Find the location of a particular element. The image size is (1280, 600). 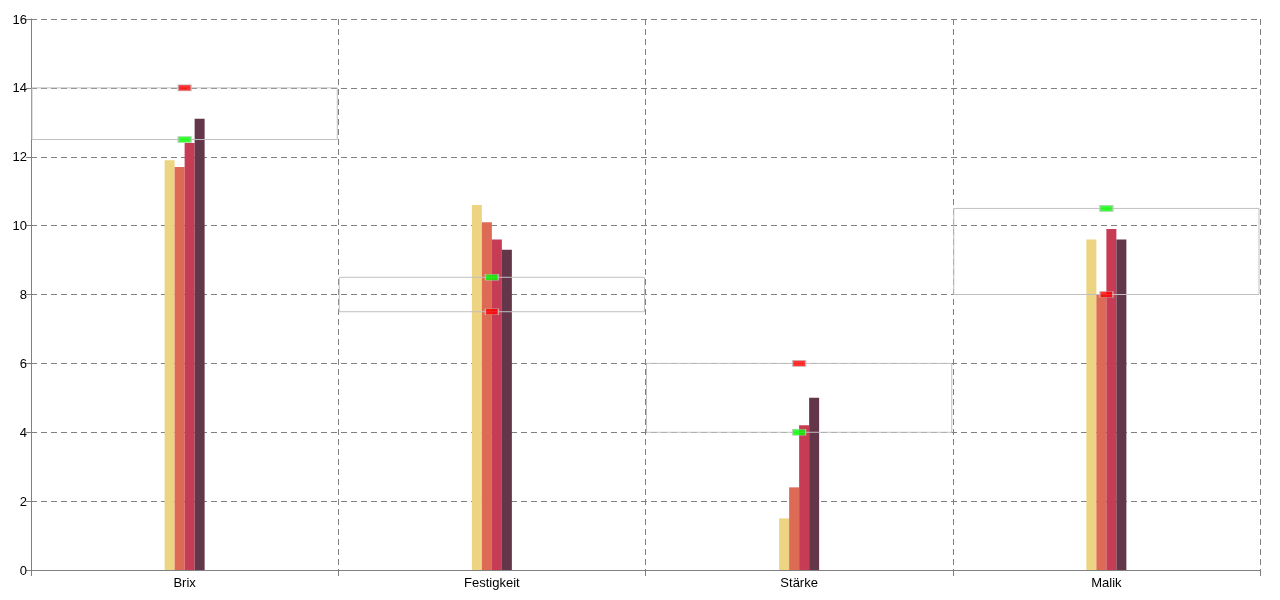

y-tick-label: 2 is located at coordinates (23, 501).